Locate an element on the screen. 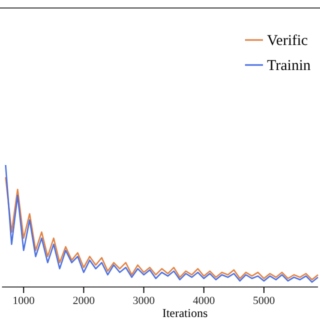 The image size is (320, 320). x-tick-label: 1000 is located at coordinates (24, 300).